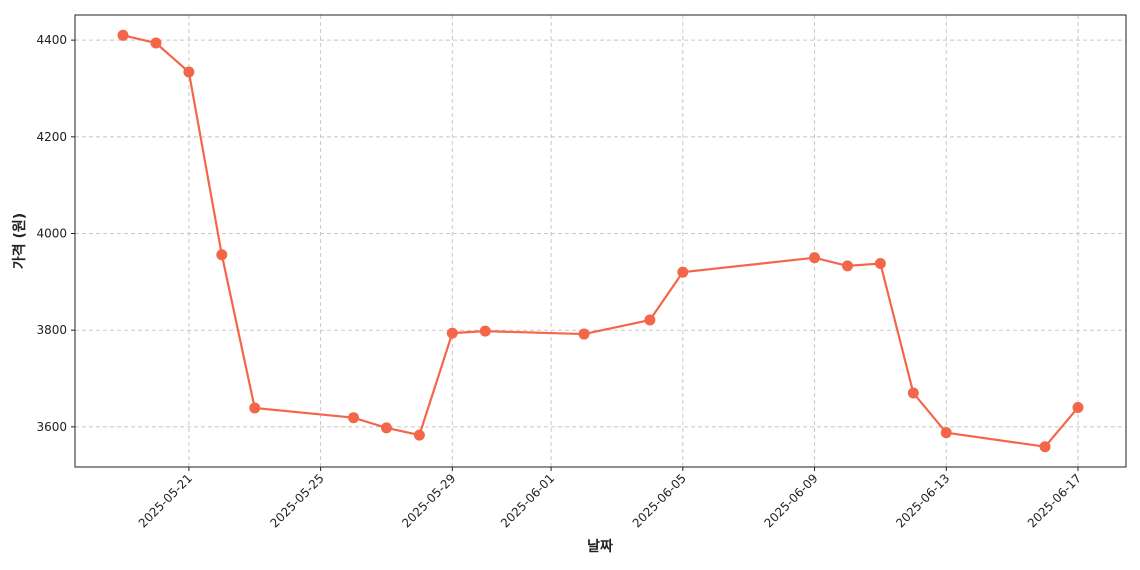 The height and width of the screenshot is (570, 1140). Describe the element at coordinates (527, 500) in the screenshot. I see `x-tick-label: 2025-06-01` at that location.